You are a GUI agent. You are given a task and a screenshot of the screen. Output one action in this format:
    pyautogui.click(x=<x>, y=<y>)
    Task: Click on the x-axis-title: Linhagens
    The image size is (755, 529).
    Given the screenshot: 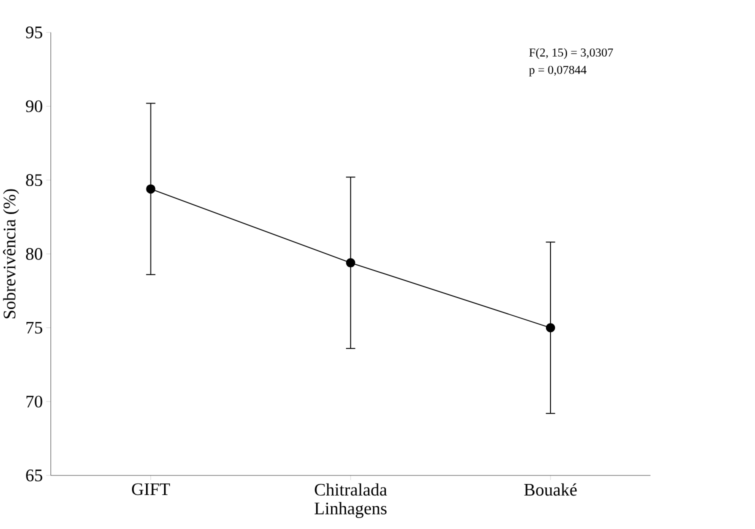 What is the action you would take?
    pyautogui.click(x=350, y=510)
    